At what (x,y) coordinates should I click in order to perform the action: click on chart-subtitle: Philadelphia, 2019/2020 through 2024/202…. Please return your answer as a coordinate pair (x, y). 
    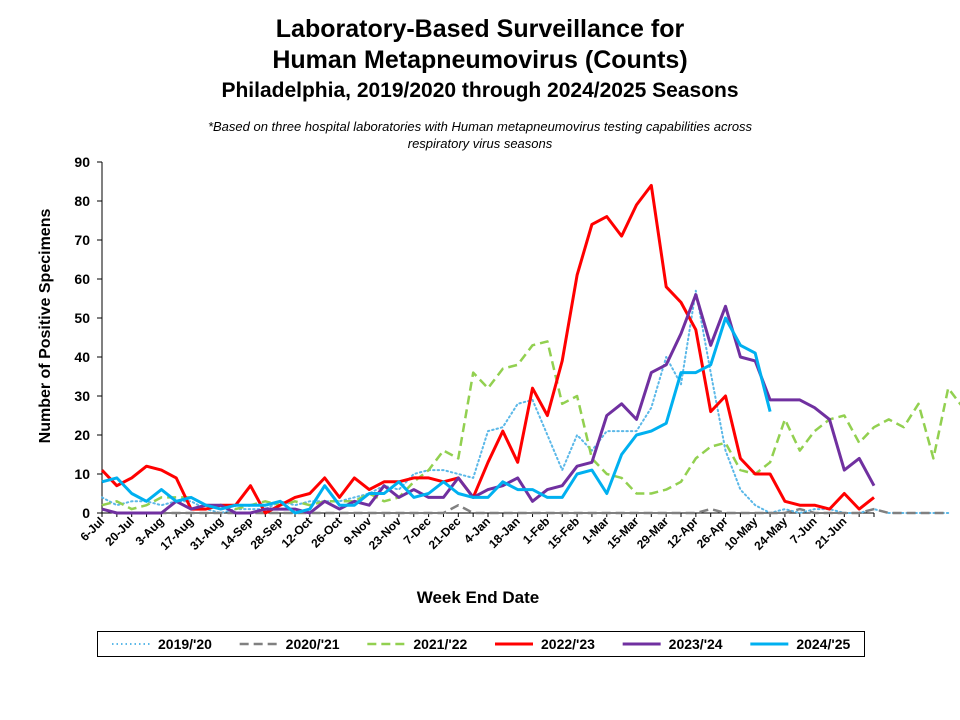
    Looking at the image, I should click on (480, 90).